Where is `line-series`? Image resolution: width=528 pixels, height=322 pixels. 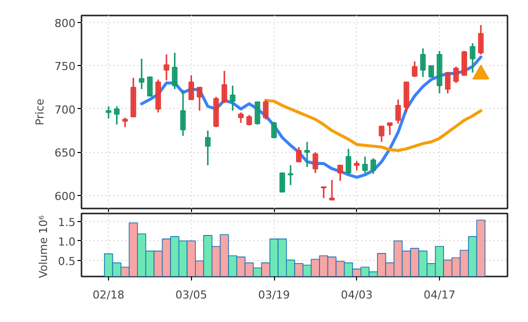 line-series is located at coordinates (373, 125).